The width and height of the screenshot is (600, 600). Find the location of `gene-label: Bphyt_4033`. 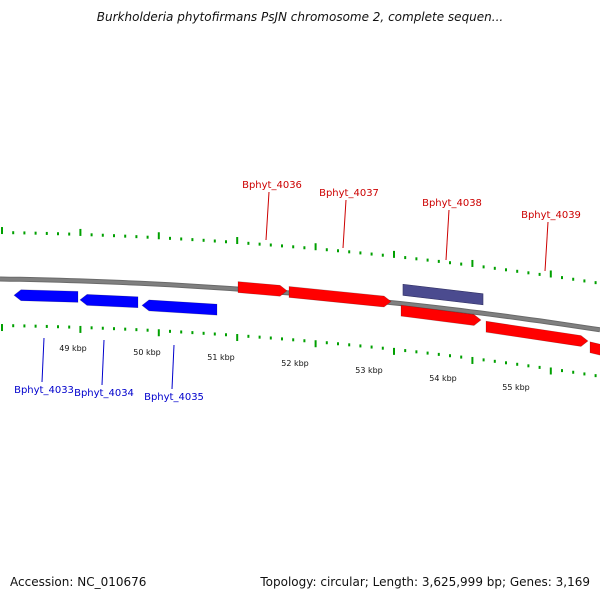

gene-label: Bphyt_4033 is located at coordinates (44, 390).